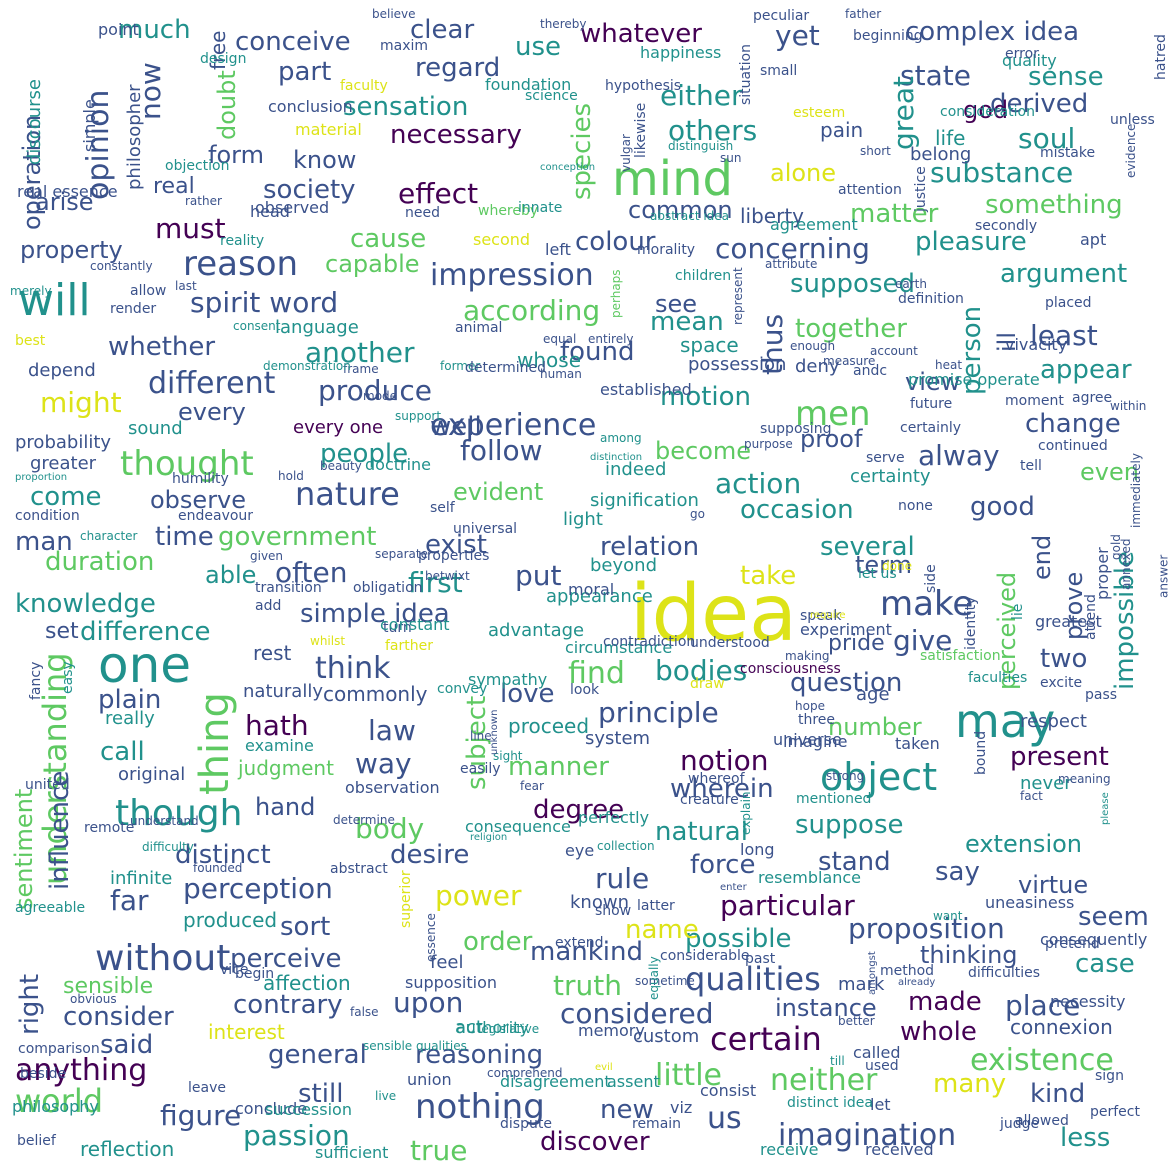  I want to click on cloud-word: equally, so click(654, 978).